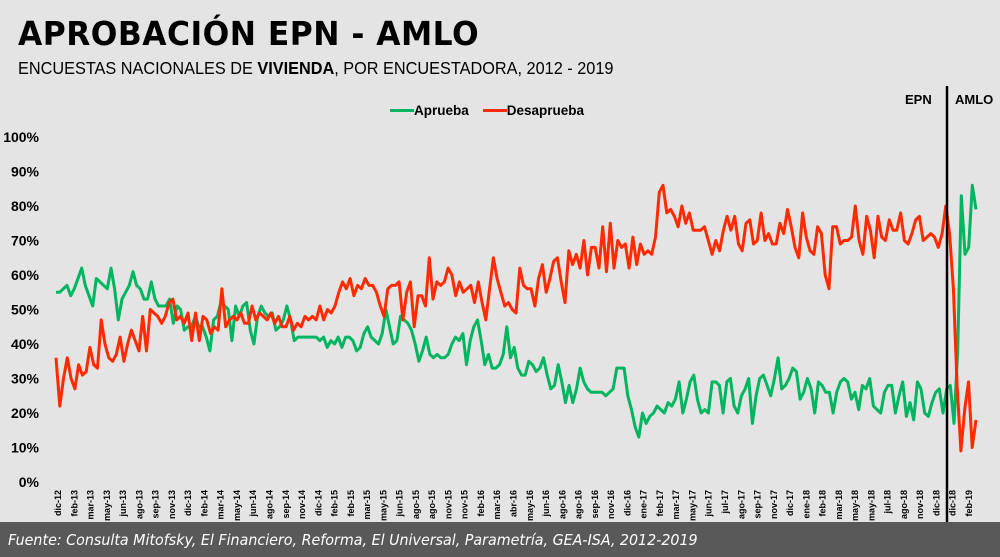  Describe the element at coordinates (139, 504) in the screenshot. I see `x-tick-label: ago-13` at that location.